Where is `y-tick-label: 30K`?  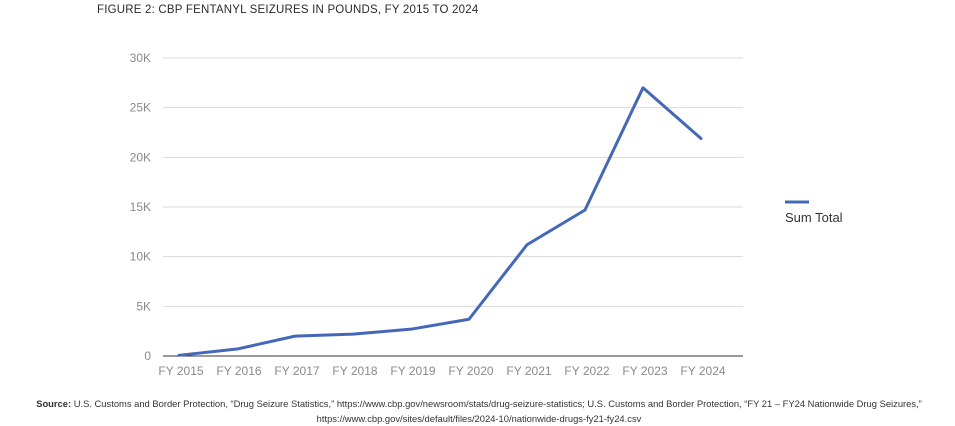 y-tick-label: 30K is located at coordinates (140, 58).